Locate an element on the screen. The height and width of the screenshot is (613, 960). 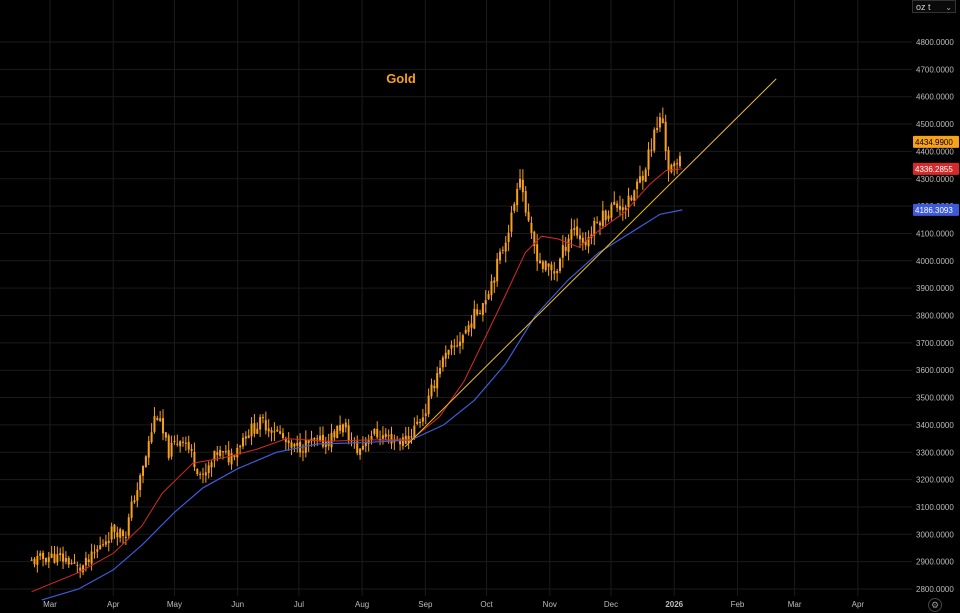
y-tick-label: 4000.0000 is located at coordinates (935, 261).